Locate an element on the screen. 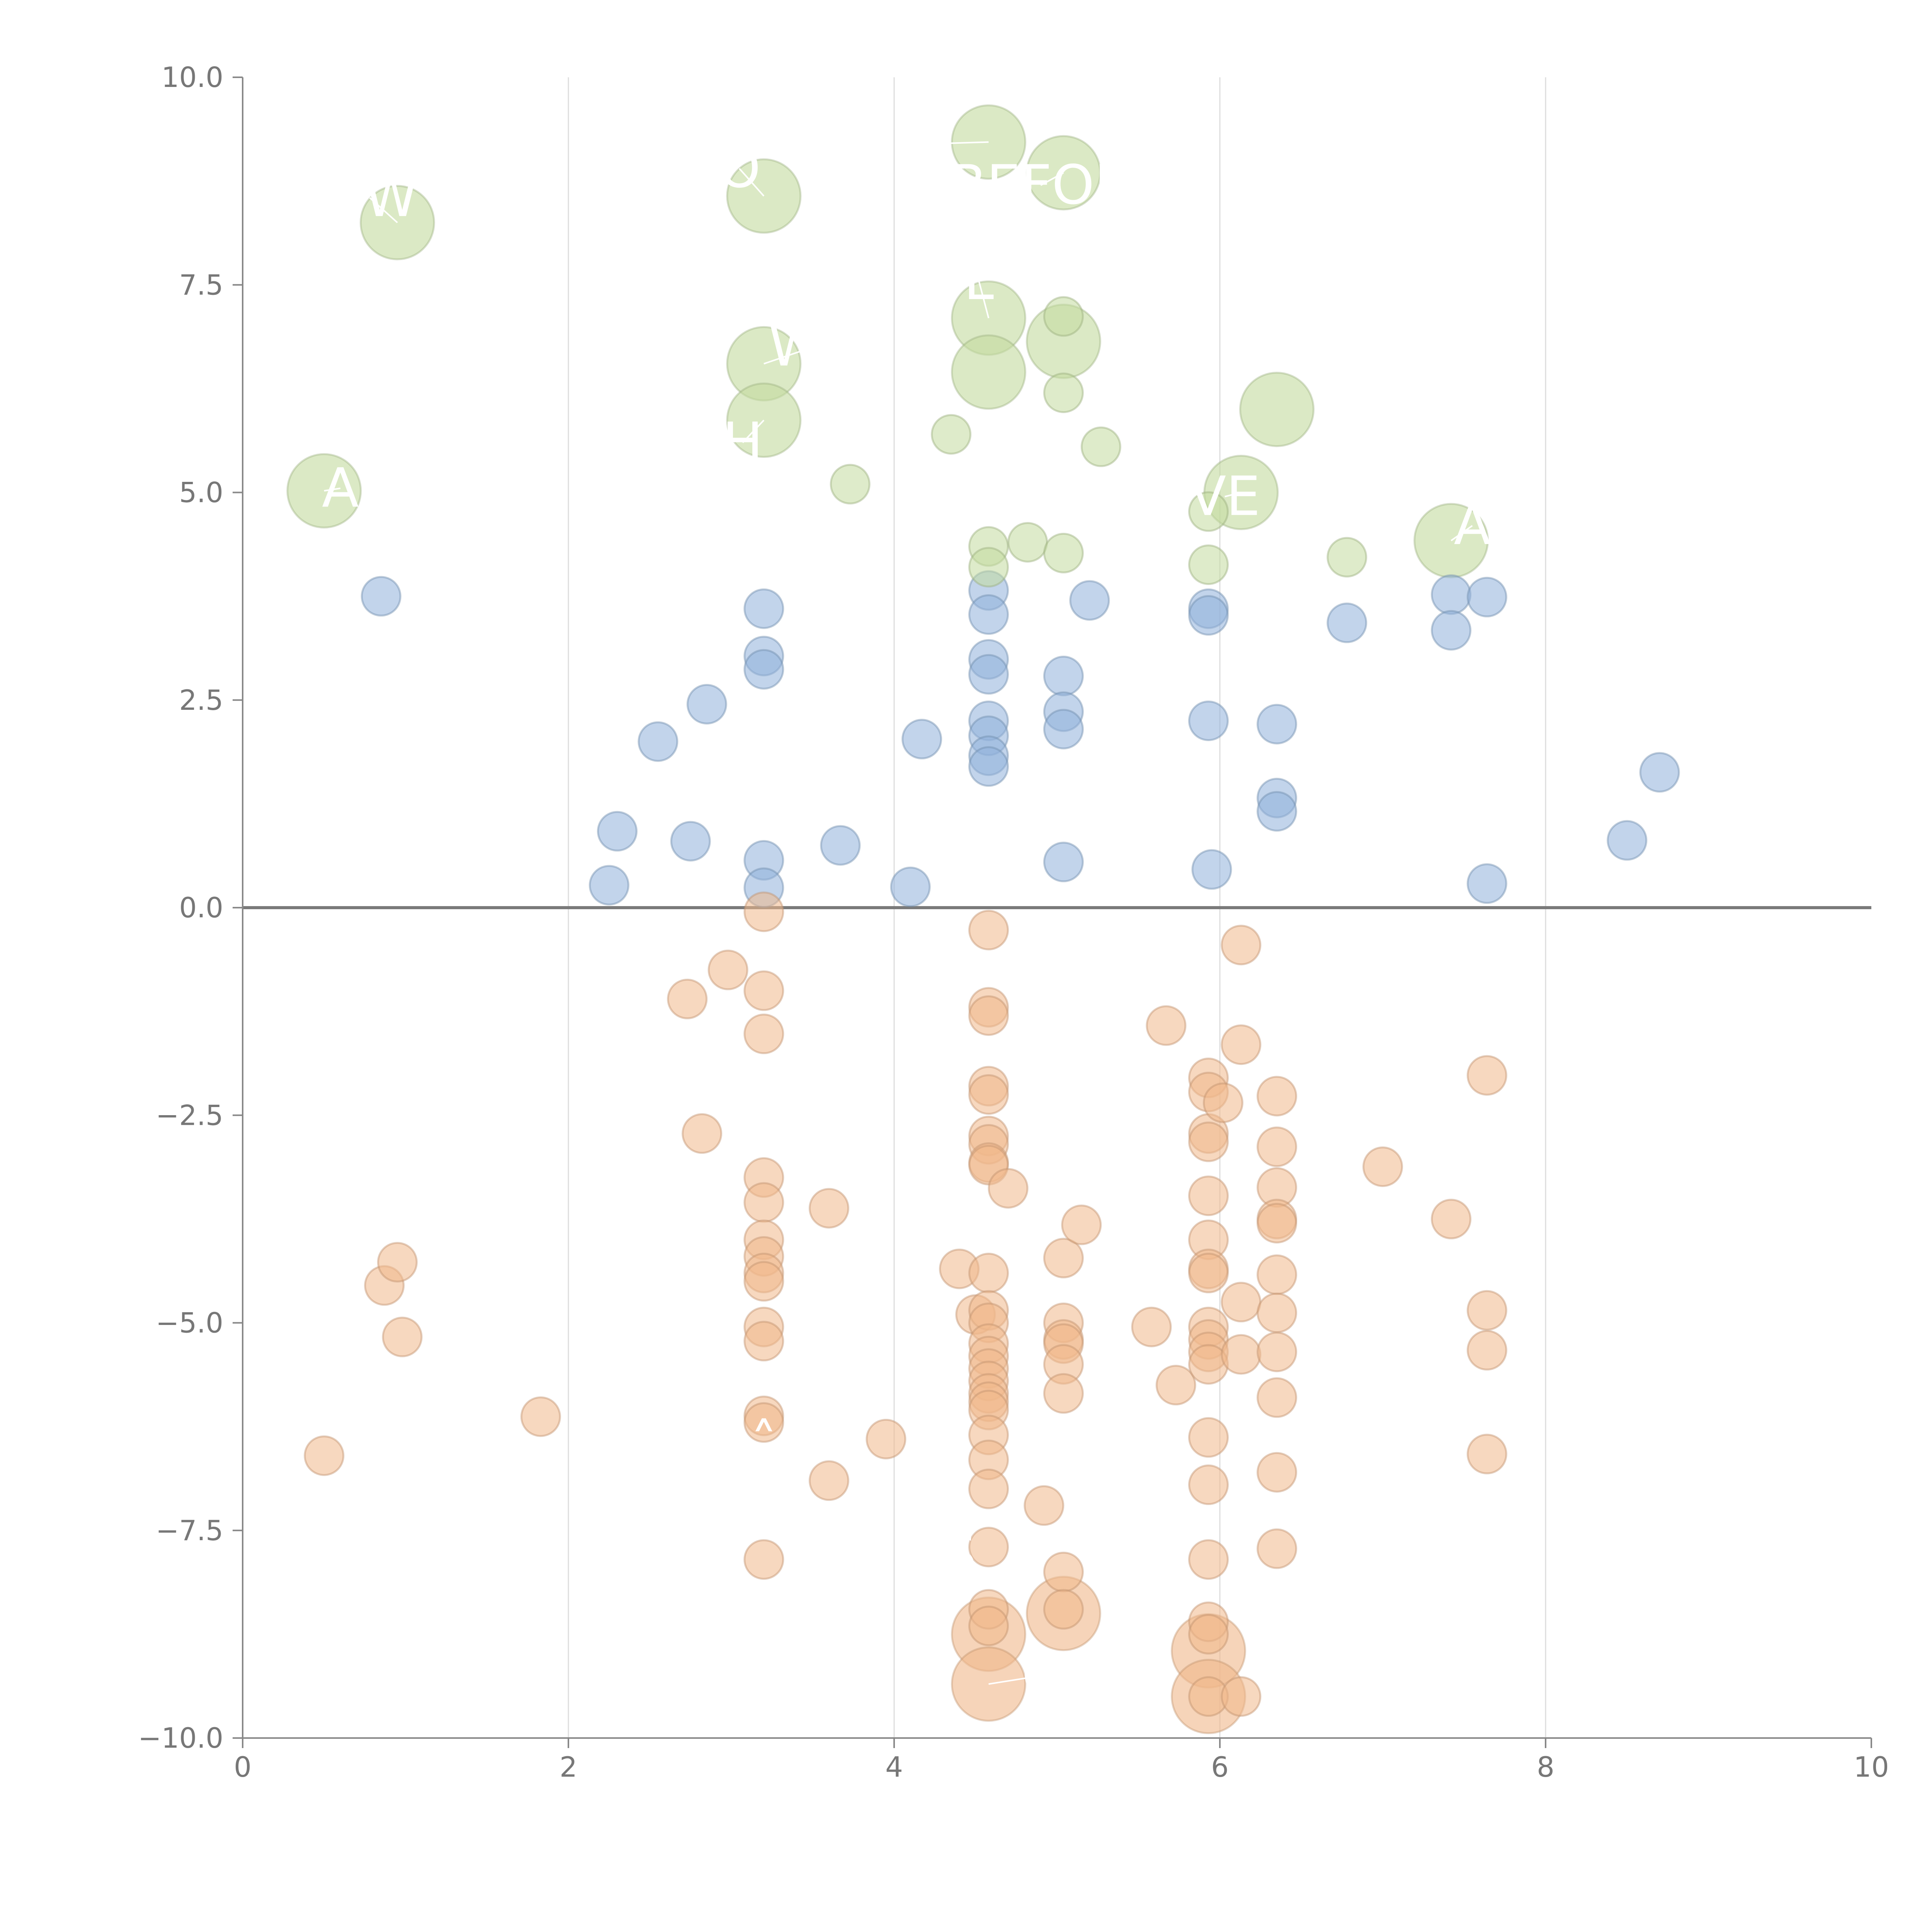  bubble-word-label-14: C is located at coordinates (1041, 1675).